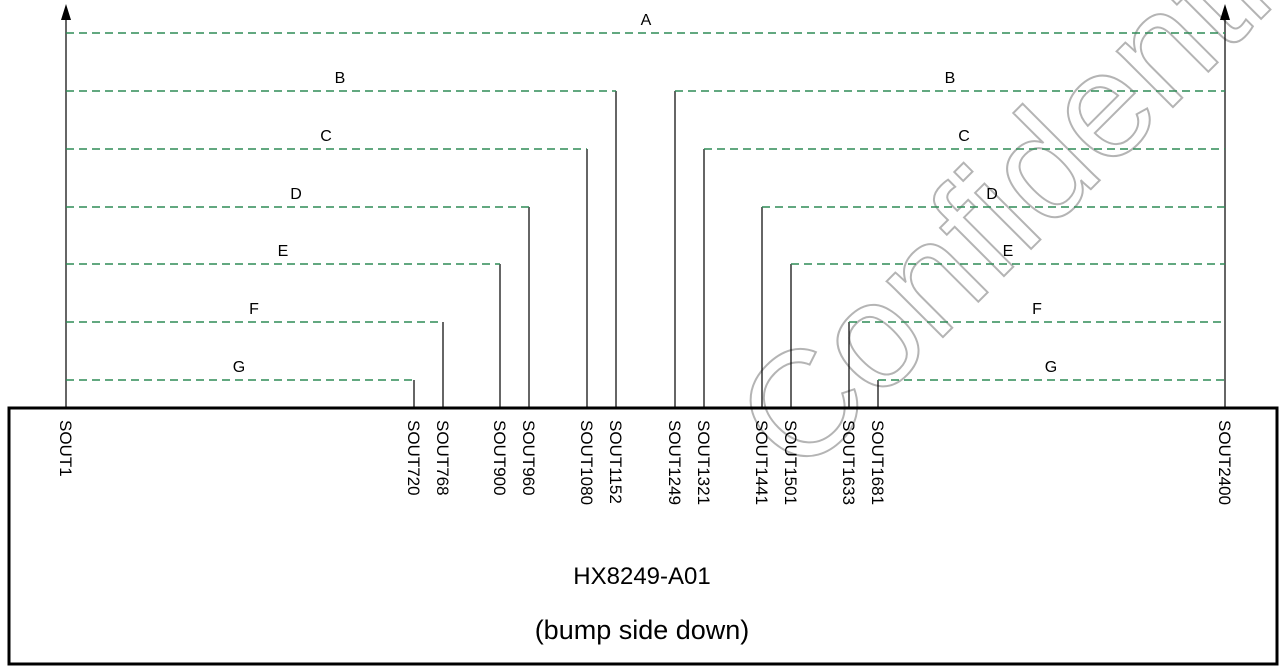 Image resolution: width=1284 pixels, height=670 pixels. Describe the element at coordinates (964, 136) in the screenshot. I see `group-label-right-c: C` at that location.